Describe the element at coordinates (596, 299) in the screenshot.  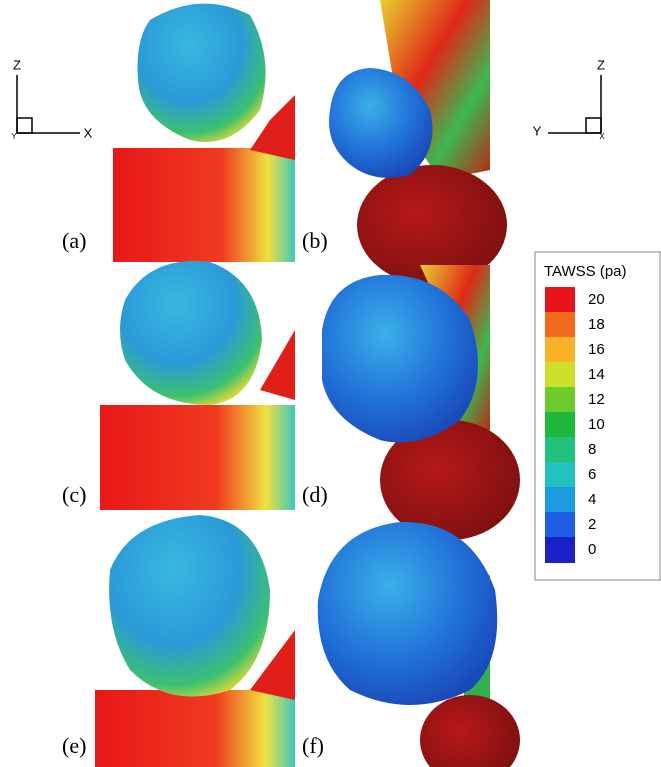
I see `legend-tick-label: 20` at that location.